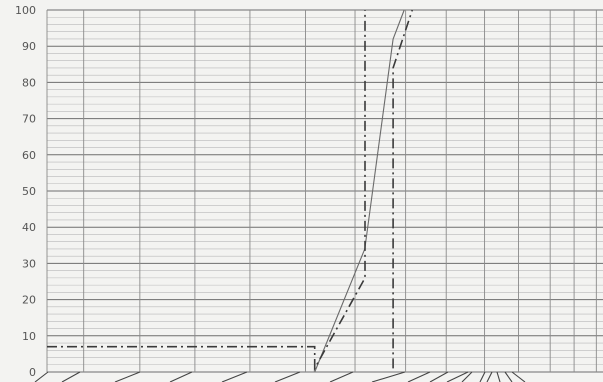  Describe the element at coordinates (29, 263) in the screenshot. I see `y-tick-label: 30` at that location.